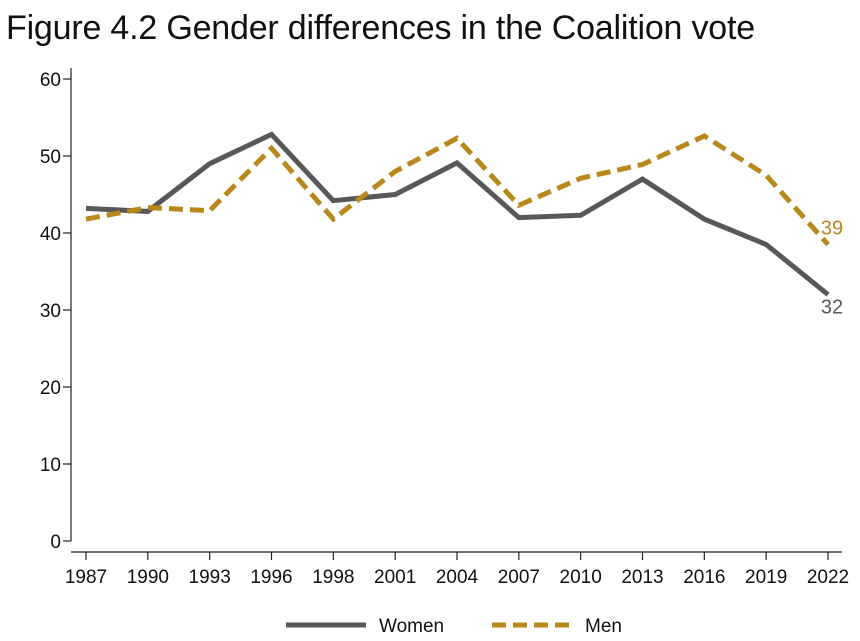  What do you see at coordinates (832, 308) in the screenshot?
I see `end-label-women: 32` at bounding box center [832, 308].